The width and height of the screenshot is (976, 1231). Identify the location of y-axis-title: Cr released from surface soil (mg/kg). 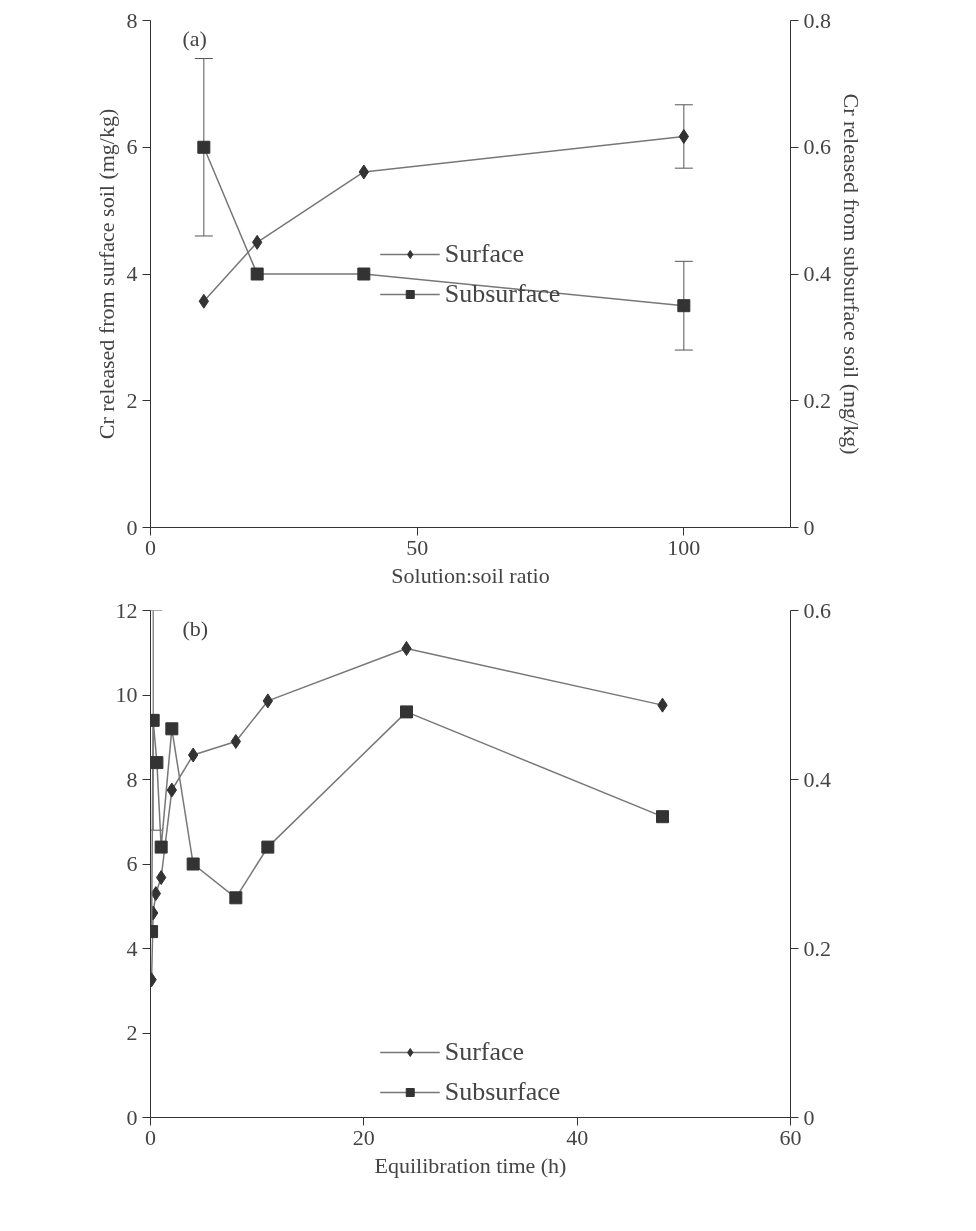
(106, 274).